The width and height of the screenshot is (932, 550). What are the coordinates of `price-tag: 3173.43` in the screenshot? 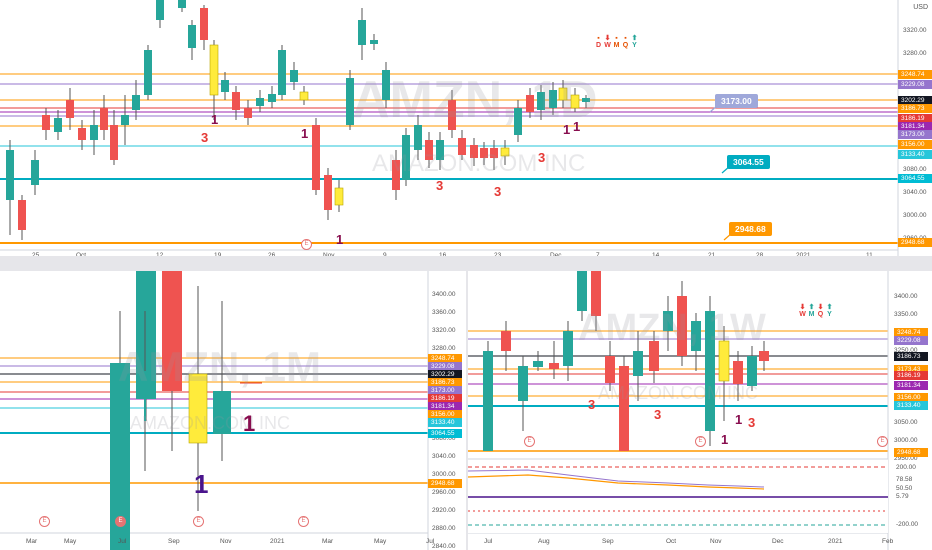 It's located at (911, 369).